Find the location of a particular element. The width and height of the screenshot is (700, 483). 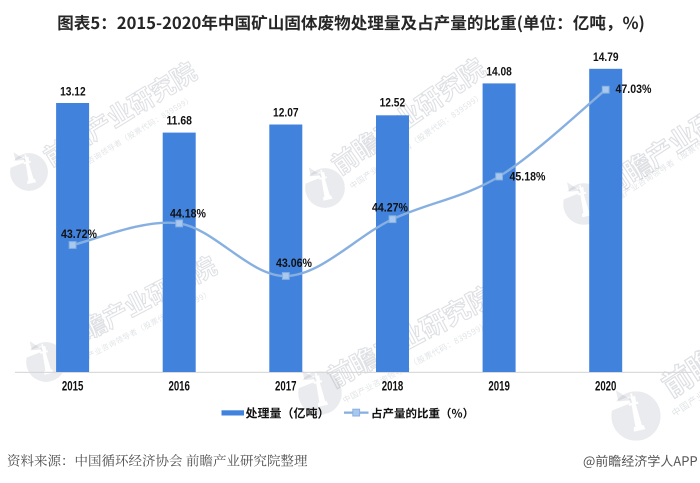

svg-text: 44.27% is located at coordinates (390, 208).